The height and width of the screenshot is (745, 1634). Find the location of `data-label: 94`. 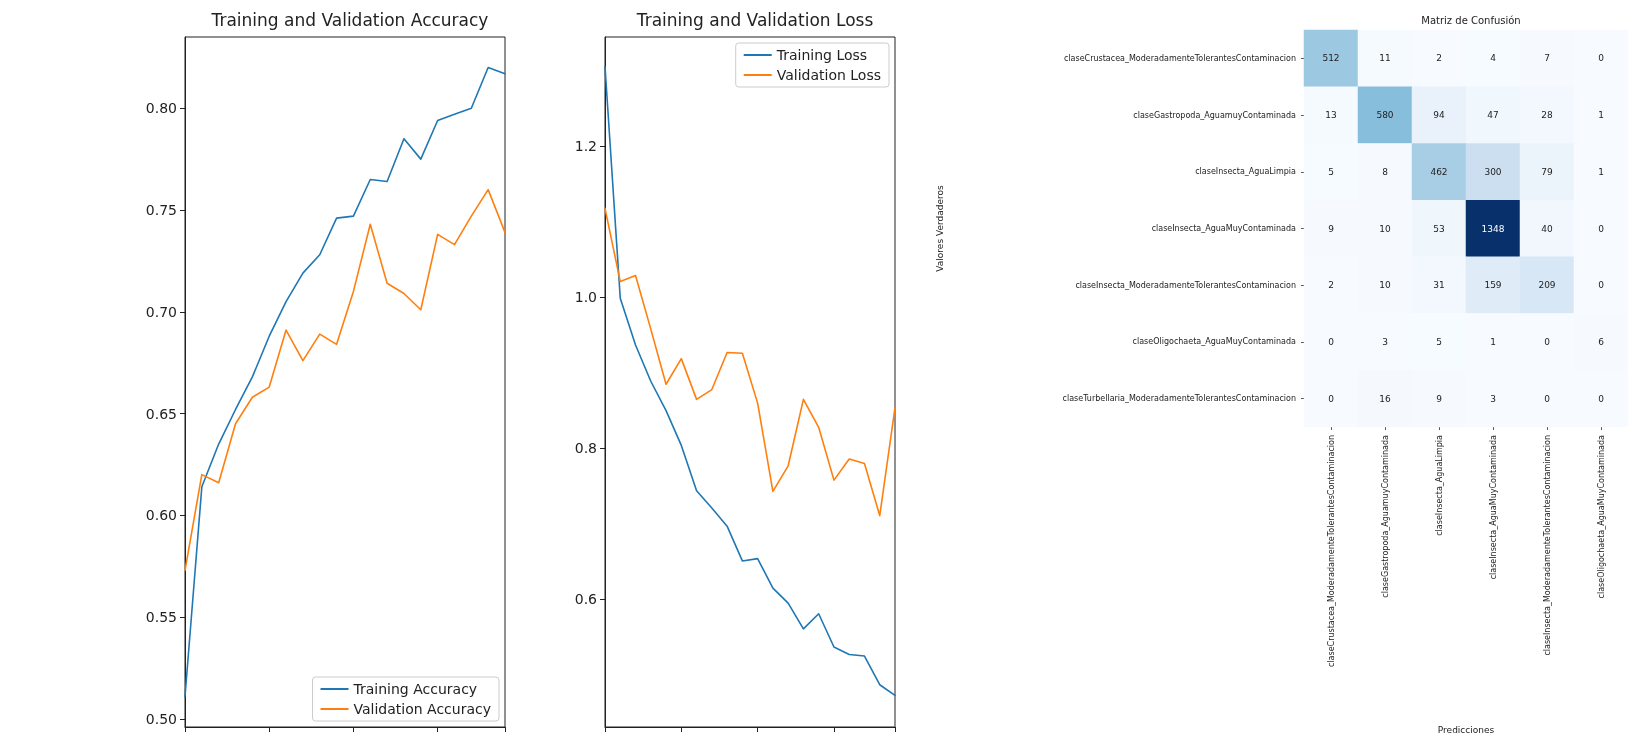

data-label: 94 is located at coordinates (1439, 115).